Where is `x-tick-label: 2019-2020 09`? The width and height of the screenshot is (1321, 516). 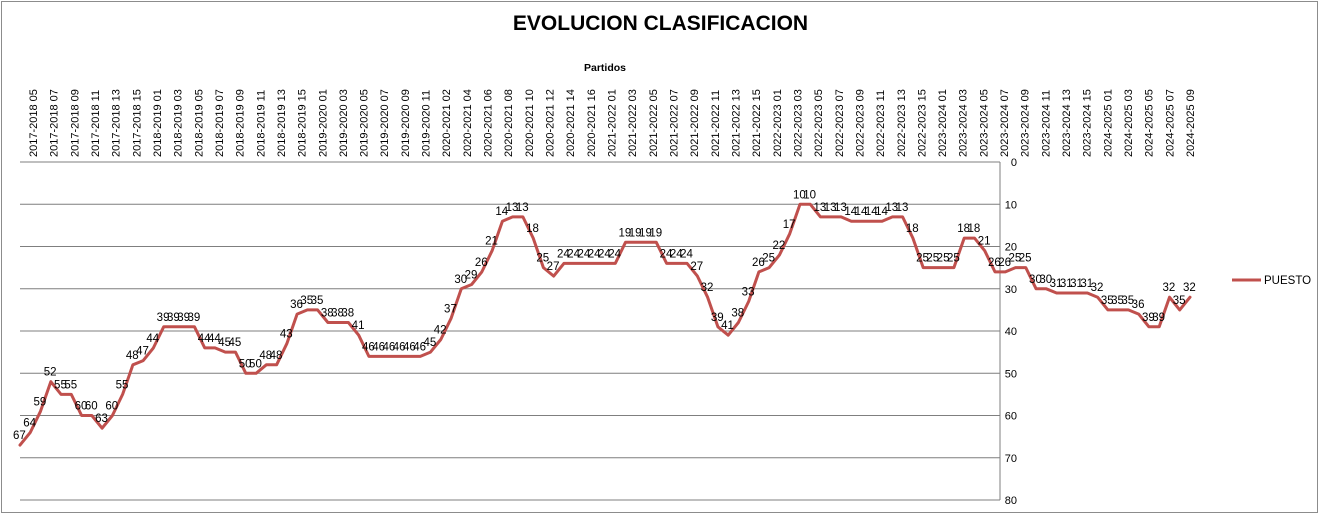
x-tick-label: 2019-2020 09 is located at coordinates (406, 123).